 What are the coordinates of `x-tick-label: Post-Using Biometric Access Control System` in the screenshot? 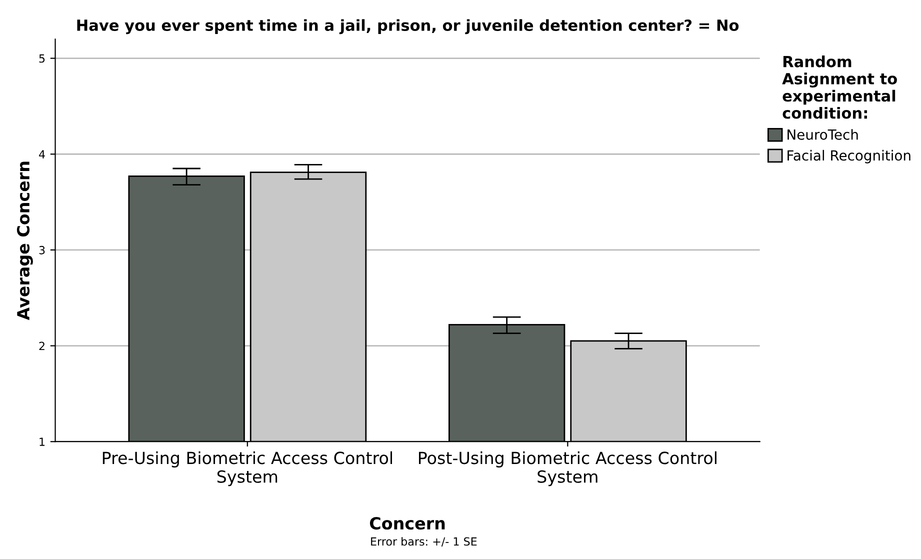 It's located at (567, 468).